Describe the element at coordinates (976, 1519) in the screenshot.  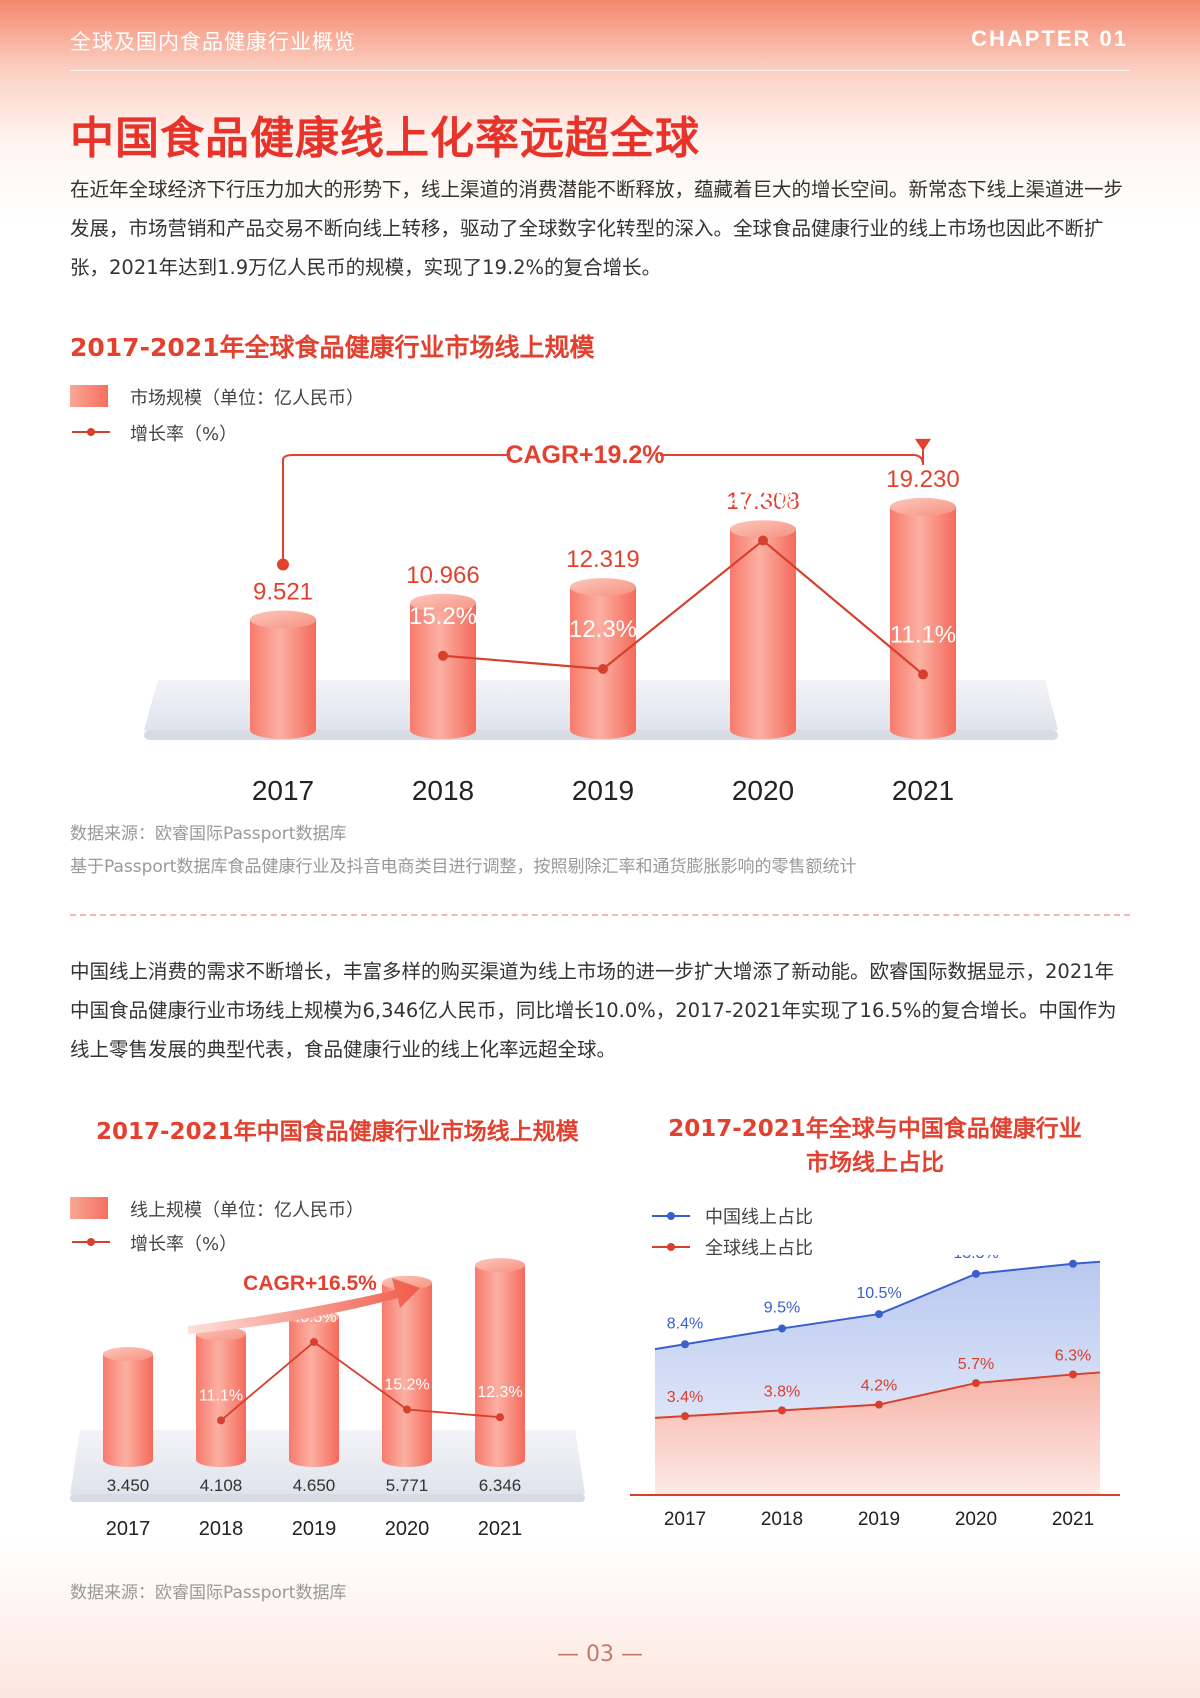
I see `chart3-x-label: 2020` at that location.